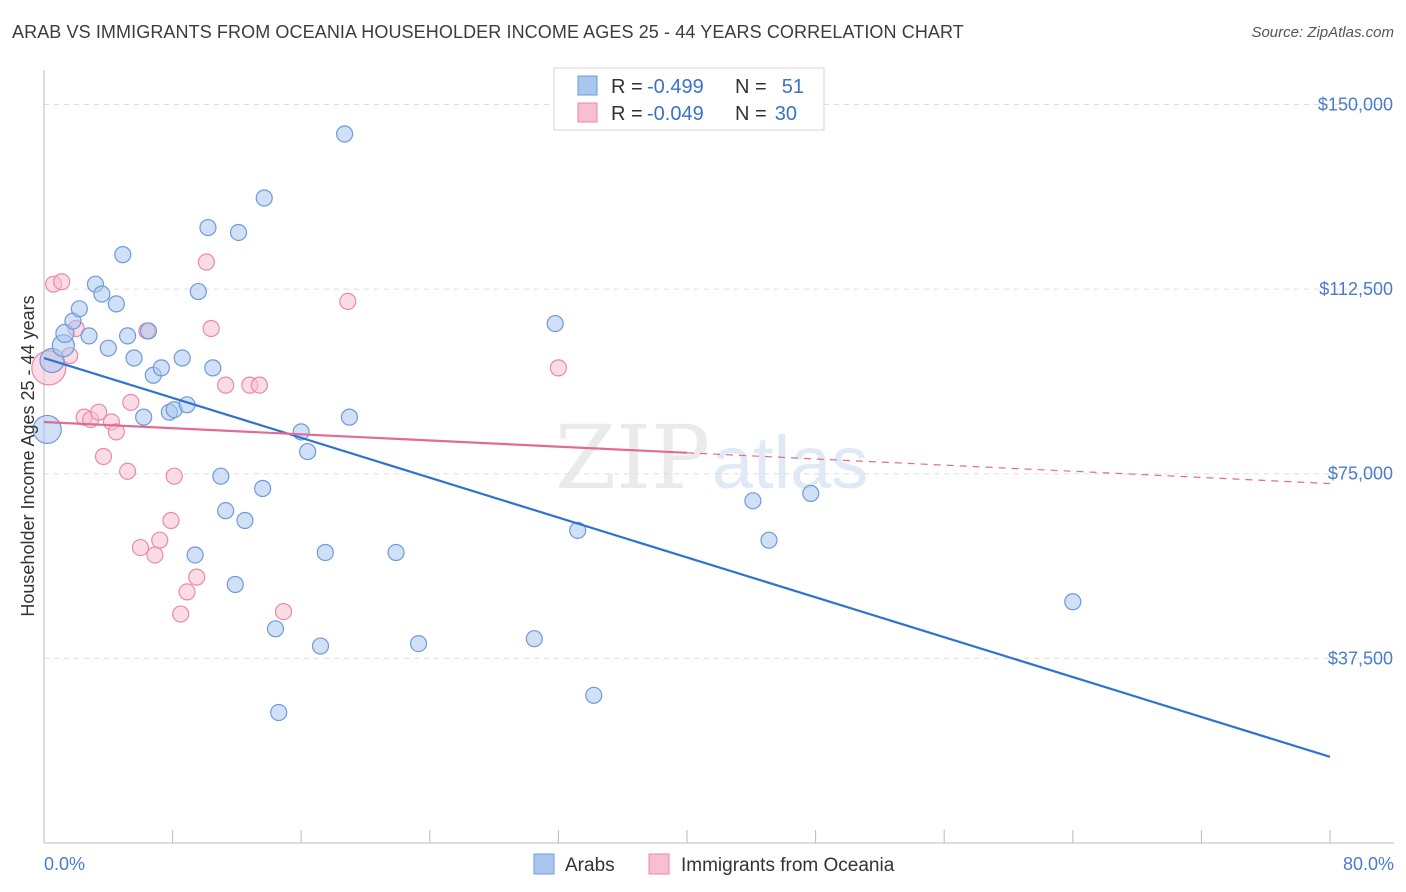  I want to click on watermark: ZIP atlas, so click(711, 457).